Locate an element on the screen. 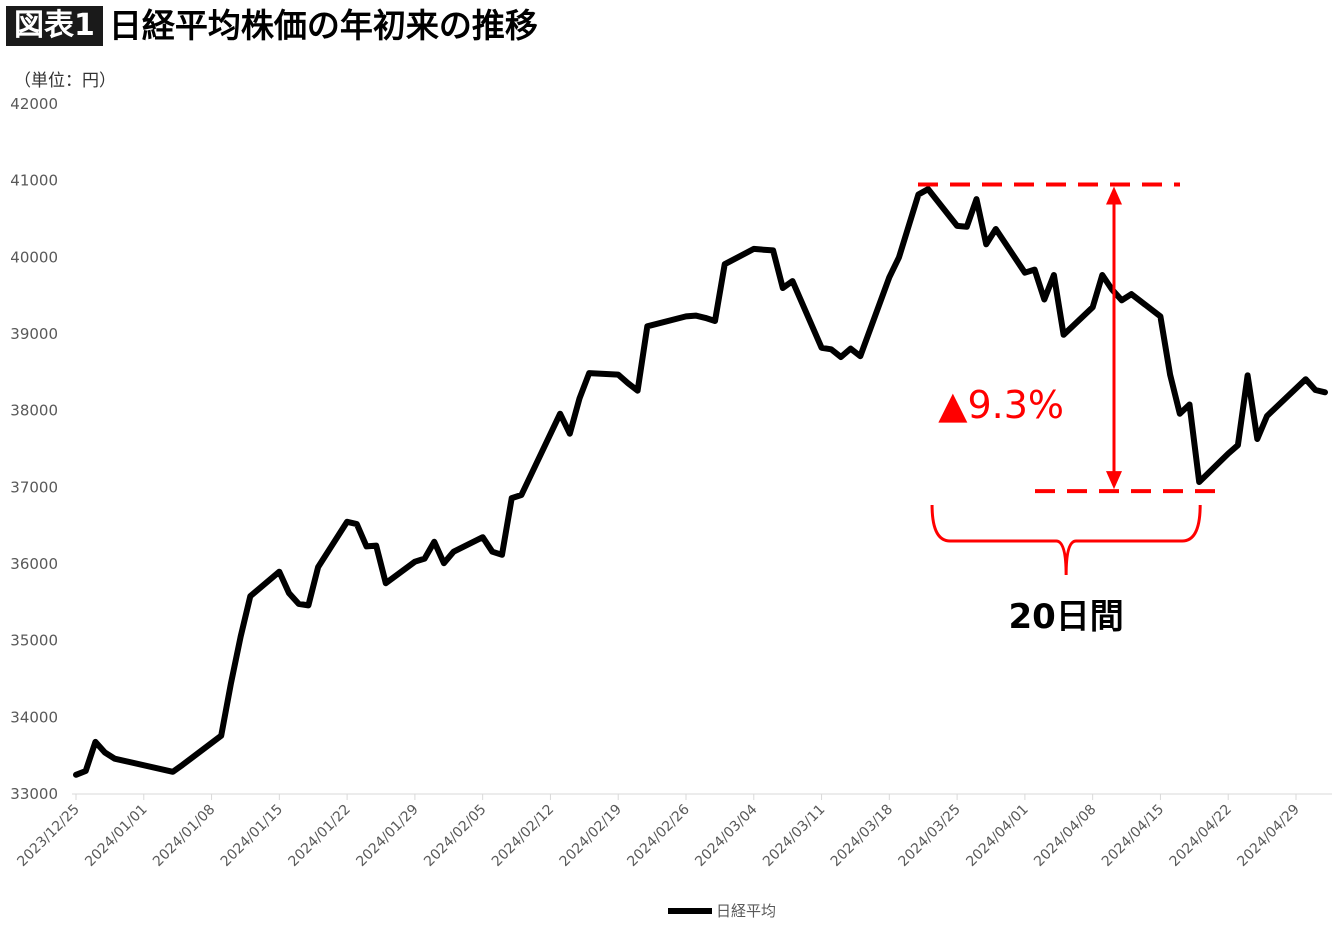 This screenshot has width=1340, height=925. drop-arrow-head-up is located at coordinates (1114, 195).